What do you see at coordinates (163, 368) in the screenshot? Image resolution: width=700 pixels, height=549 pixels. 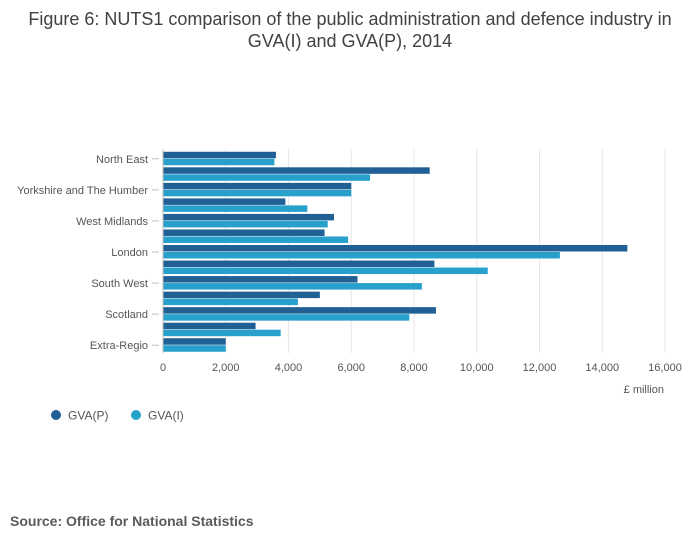 I see `x-tick-label: 0` at bounding box center [163, 368].